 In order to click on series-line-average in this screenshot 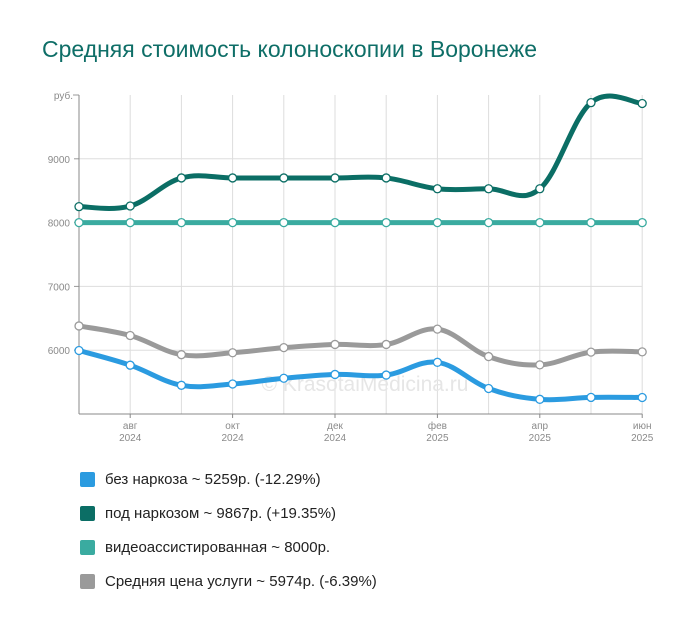, I will do `click(360, 345)`.